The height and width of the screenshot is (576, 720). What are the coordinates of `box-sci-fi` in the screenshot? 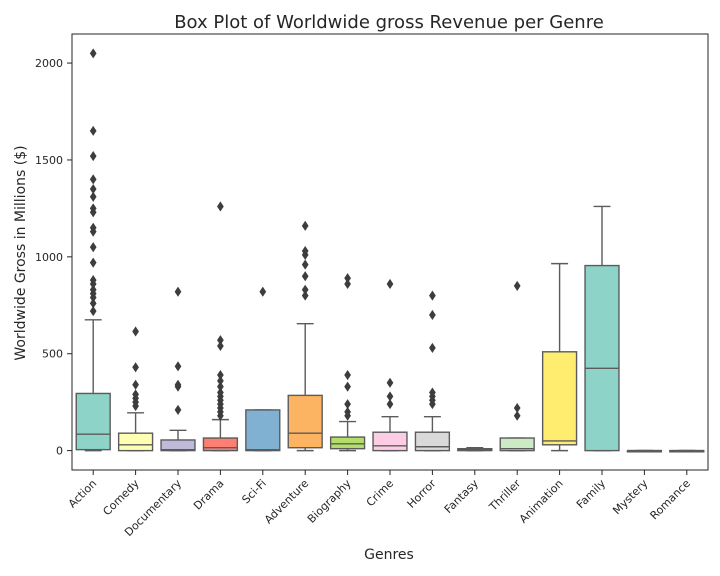 It's located at (263, 430).